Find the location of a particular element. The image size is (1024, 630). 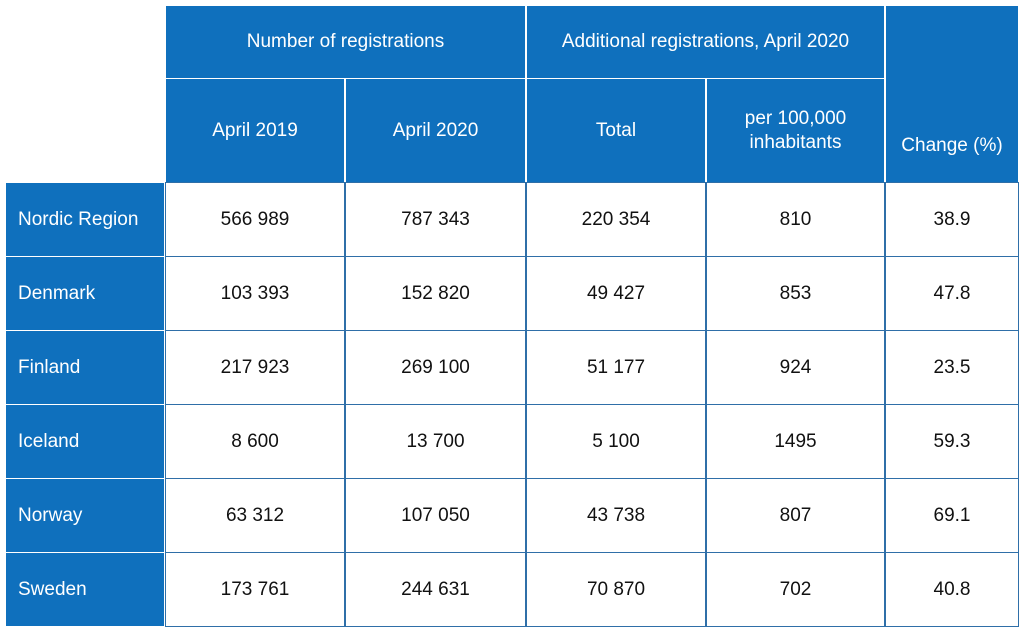

data-cell: 70 870 is located at coordinates (616, 589).